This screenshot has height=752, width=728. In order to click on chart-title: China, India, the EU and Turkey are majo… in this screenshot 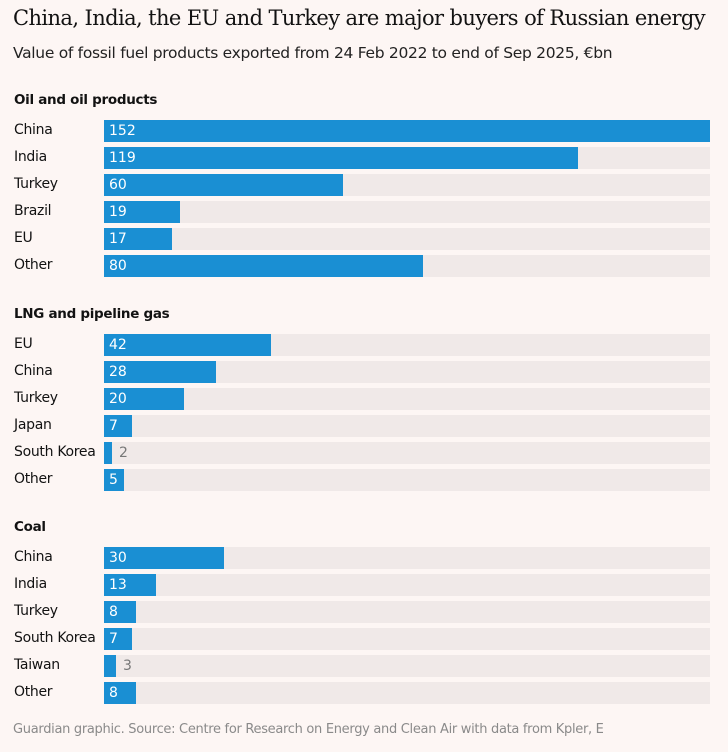, I will do `click(359, 18)`.